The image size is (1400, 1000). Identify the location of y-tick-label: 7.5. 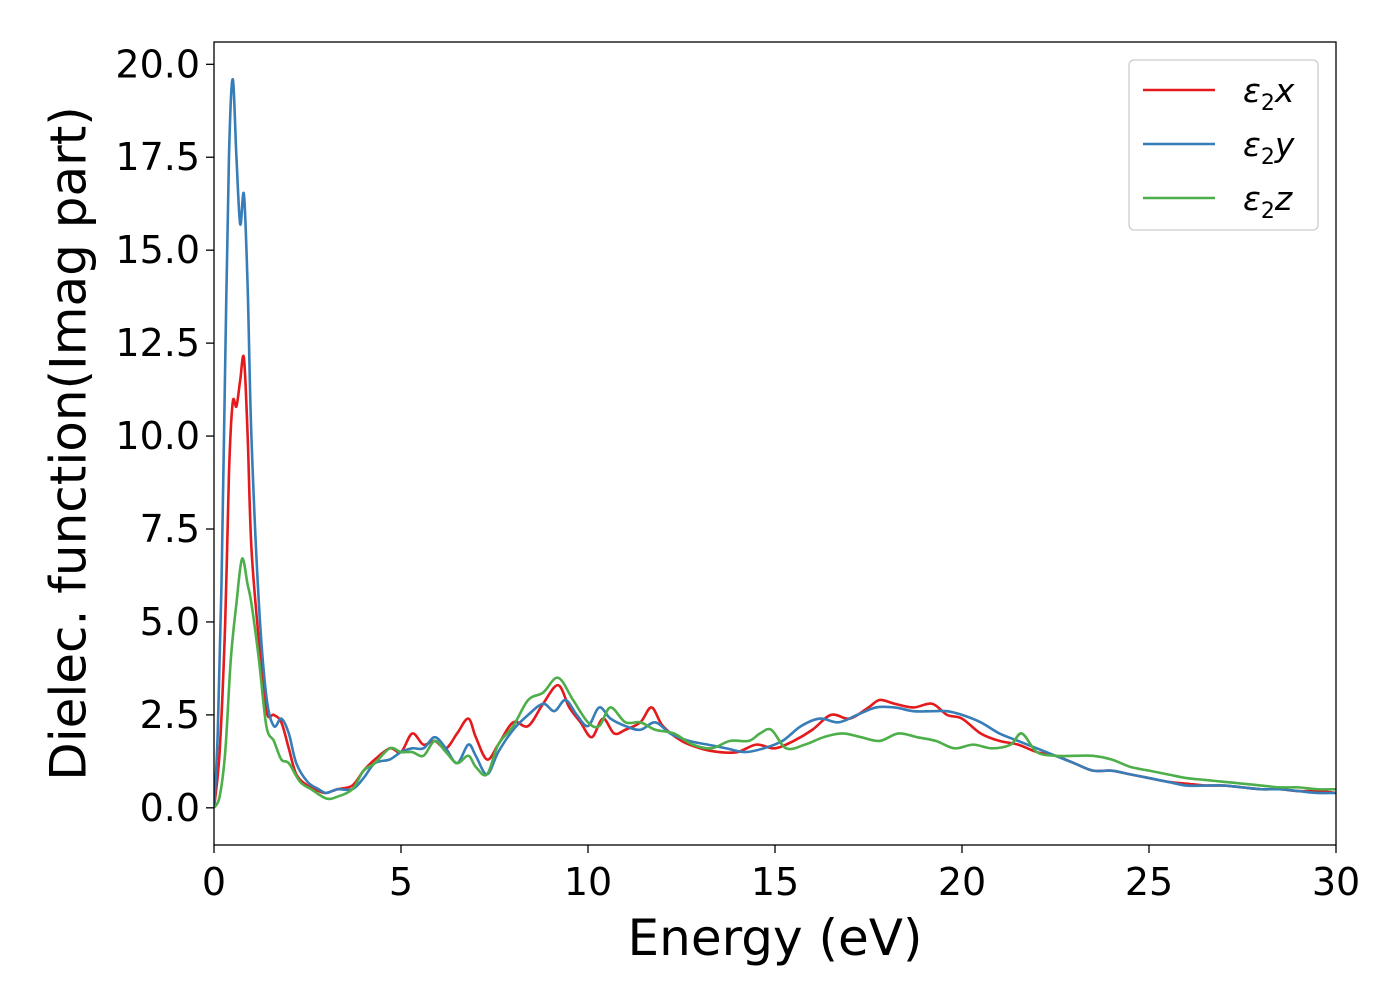
(170, 529).